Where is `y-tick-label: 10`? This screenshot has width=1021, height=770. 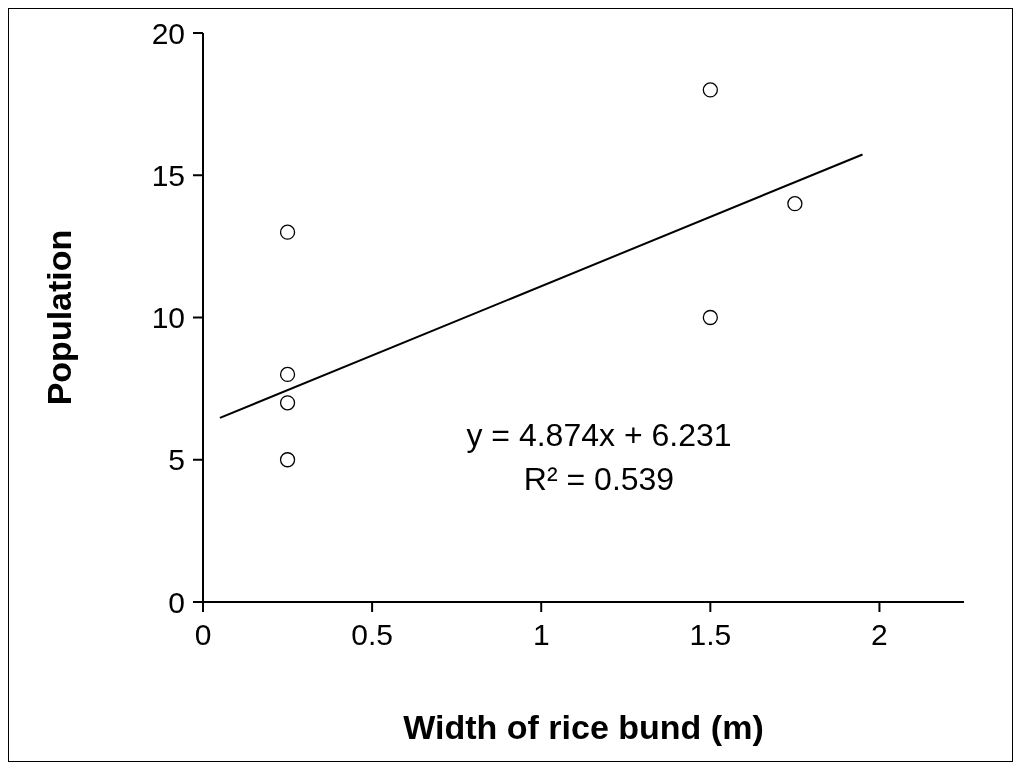 y-tick-label: 10 is located at coordinates (168, 318).